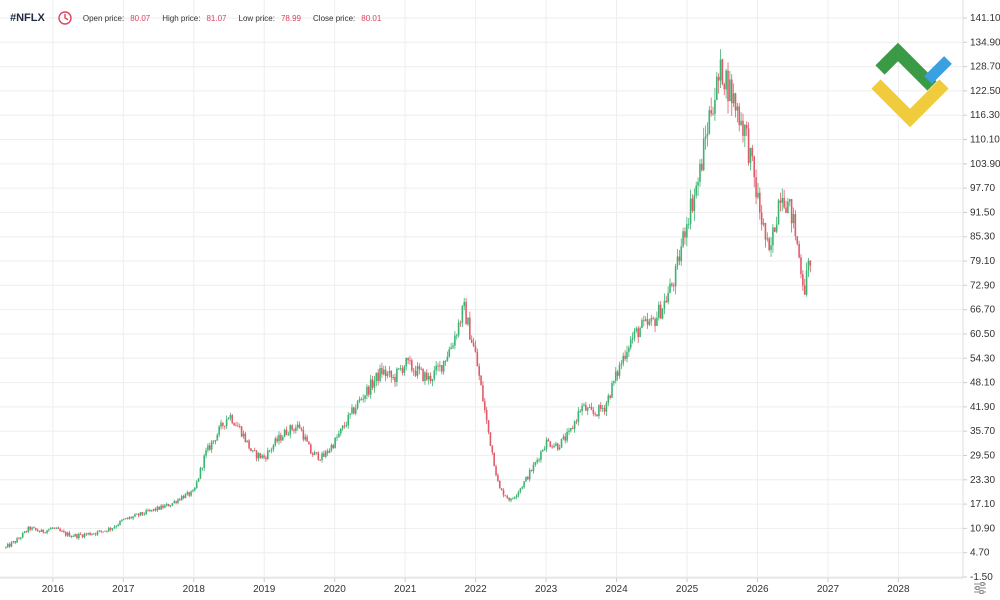 The image size is (1000, 600). Describe the element at coordinates (981, 577) in the screenshot. I see `price-tick-label: -1.50` at that location.